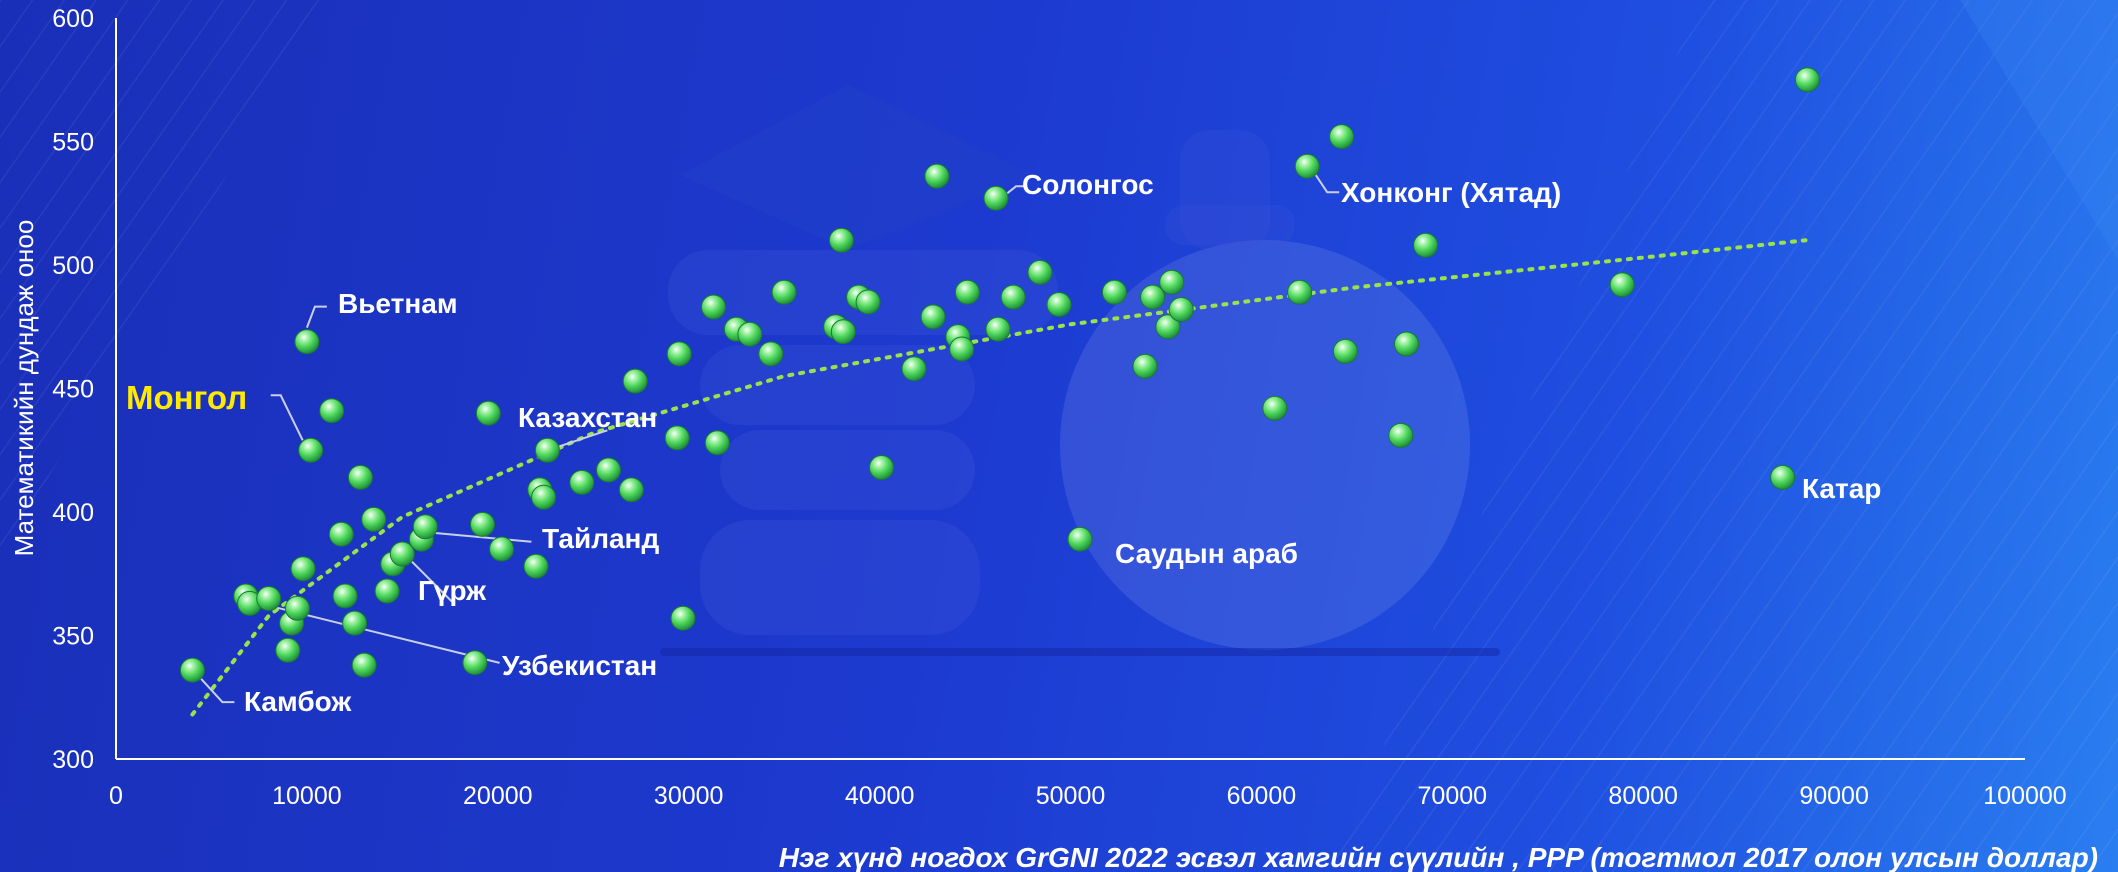 This screenshot has height=872, width=2118. I want to click on y-tick-label: 500, so click(73, 266).